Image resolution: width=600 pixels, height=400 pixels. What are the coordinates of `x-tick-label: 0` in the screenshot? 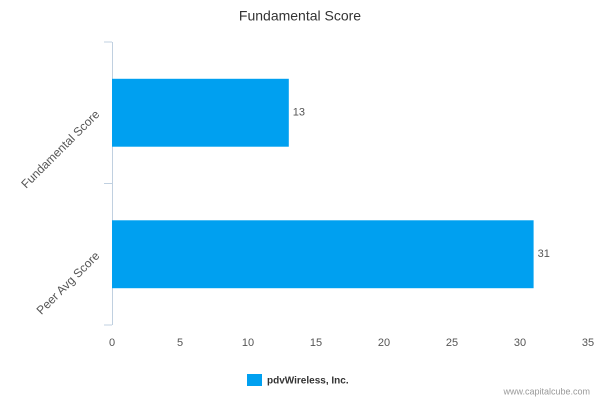 It's located at (112, 343).